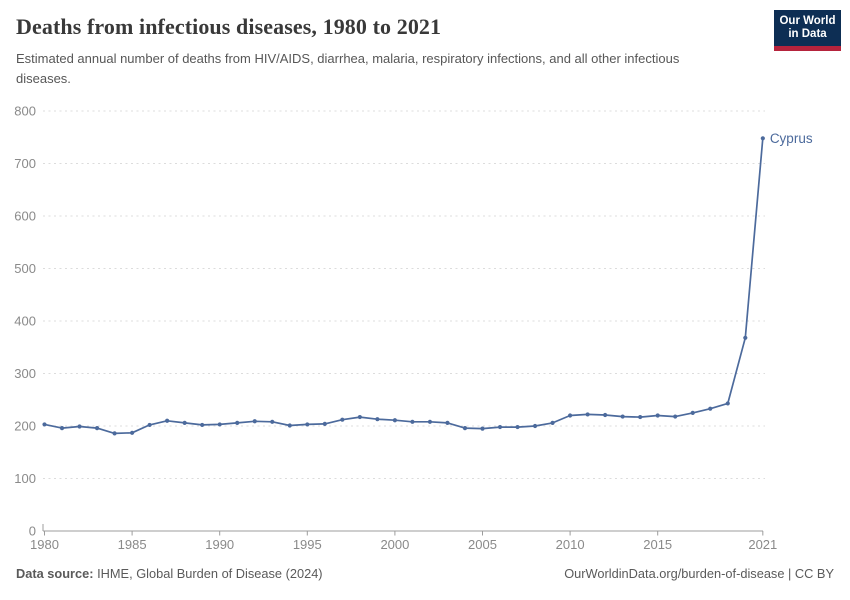 This screenshot has height=600, width=850. Describe the element at coordinates (791, 138) in the screenshot. I see `series-end-label: Cyprus` at that location.